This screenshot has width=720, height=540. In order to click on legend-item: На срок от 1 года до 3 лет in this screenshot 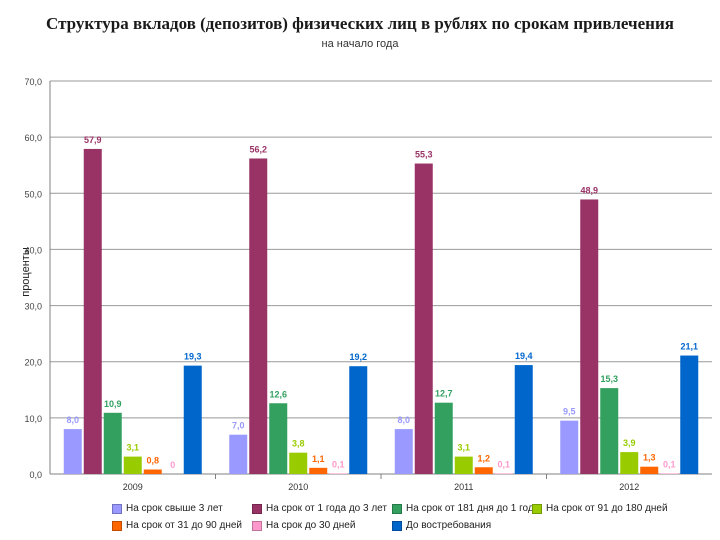, I will do `click(319, 508)`.